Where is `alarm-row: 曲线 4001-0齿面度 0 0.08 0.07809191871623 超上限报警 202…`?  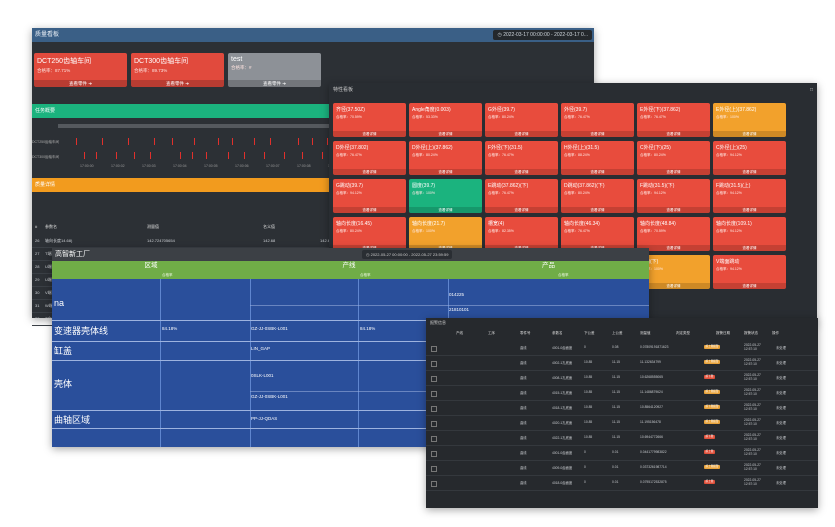
alarm-row: 曲线 4001-0齿面度 0 0.08 0.07809191871623 超上限报警 202… is located at coordinates (622, 349).